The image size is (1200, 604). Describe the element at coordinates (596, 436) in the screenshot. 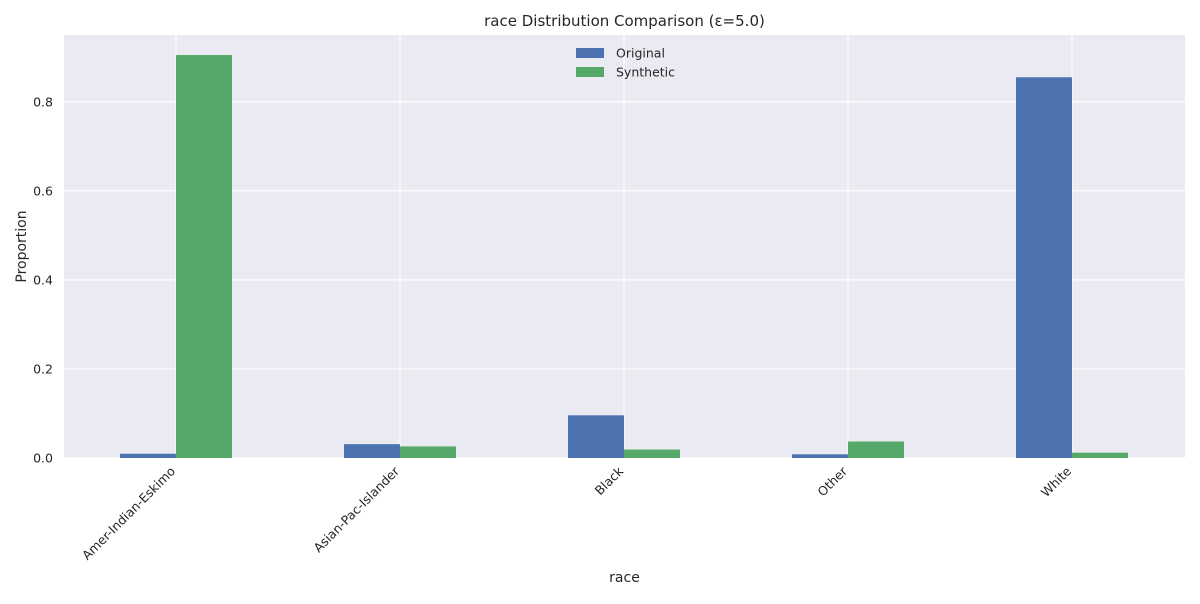

I see `bar-original-black` at that location.